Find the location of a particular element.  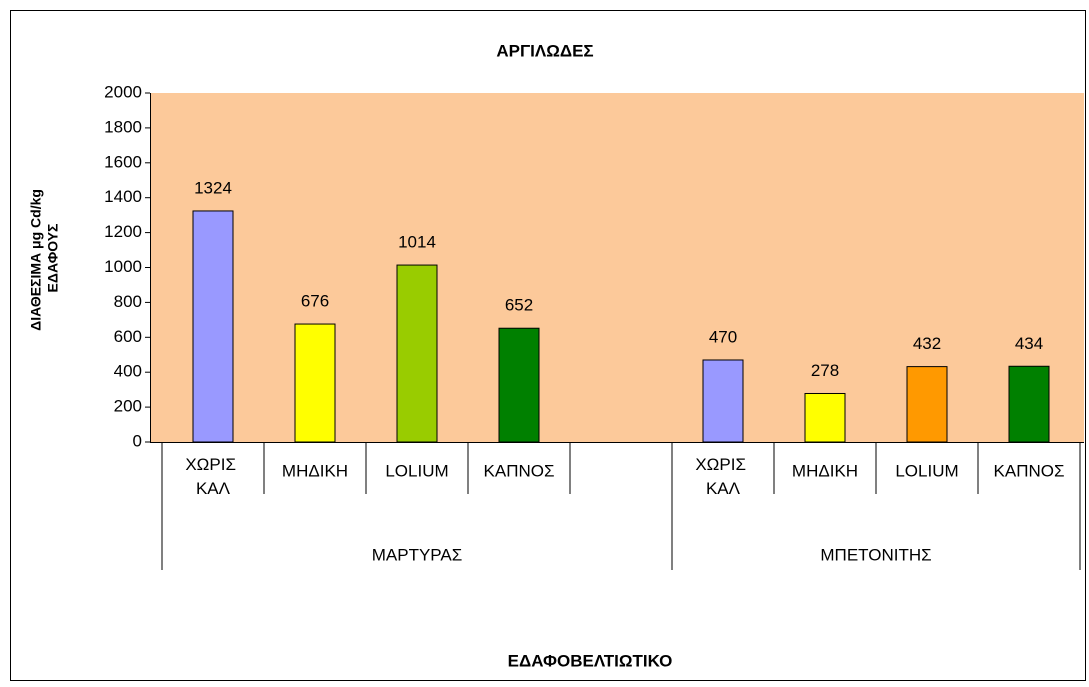

y-tick-label: 1800 is located at coordinates (123, 126).